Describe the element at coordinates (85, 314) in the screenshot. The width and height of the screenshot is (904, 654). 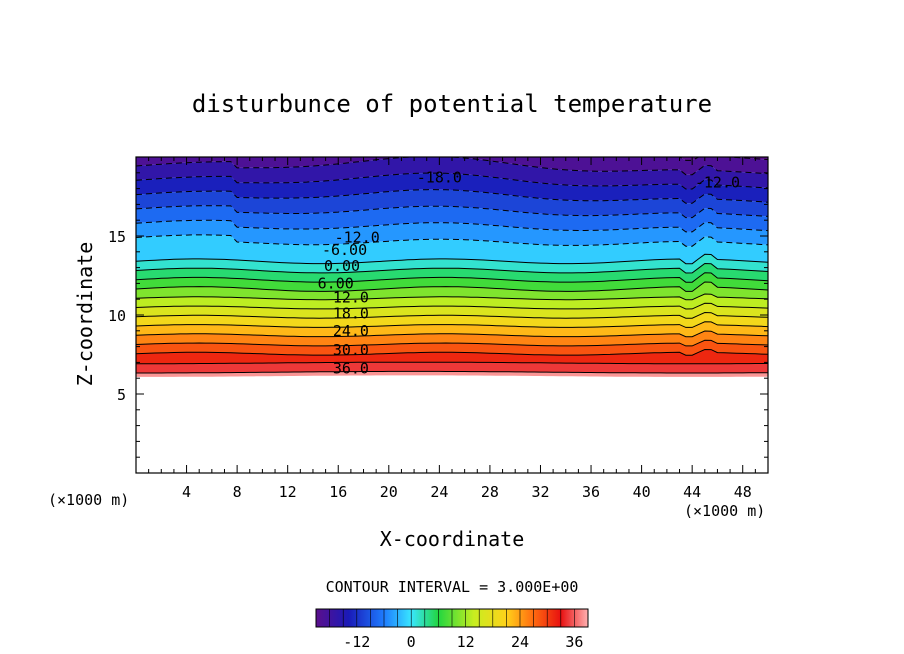
I see `y-axis-label: Z-coordinate` at that location.